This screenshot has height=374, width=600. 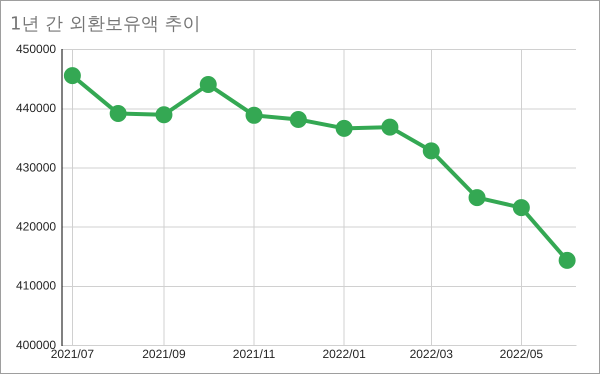 I want to click on x-tick-label: 2022/03, so click(x=432, y=354).